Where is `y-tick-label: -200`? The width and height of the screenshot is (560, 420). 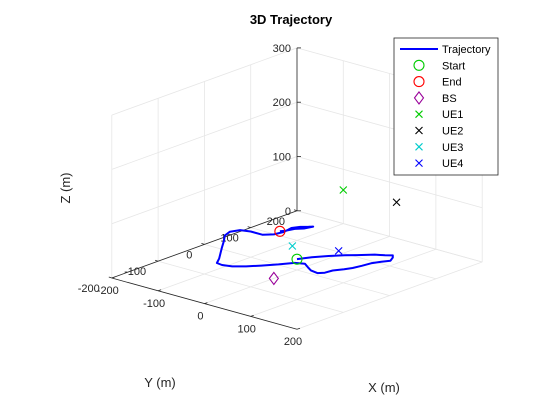
y-tick-label: -200 is located at coordinates (89, 289).